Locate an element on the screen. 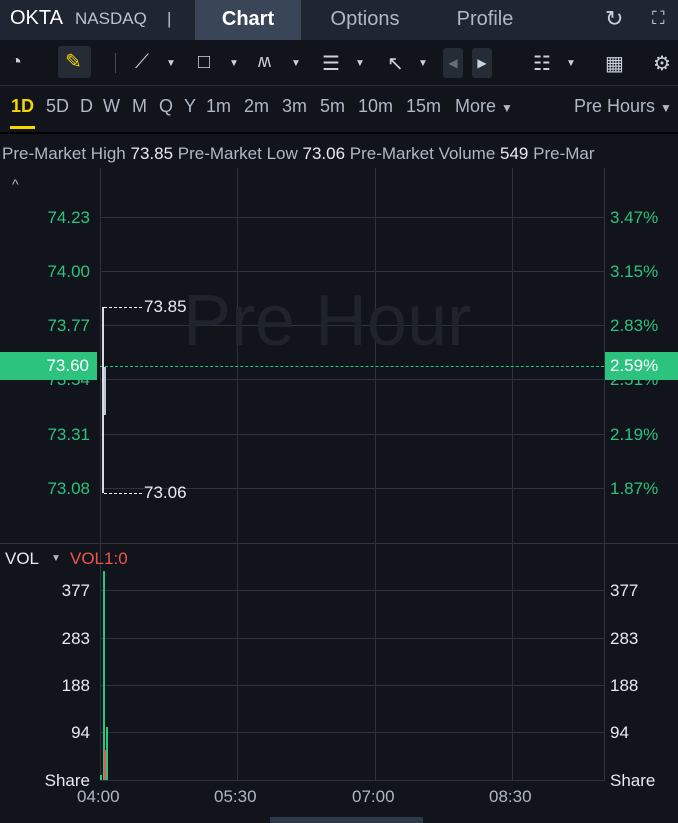  low-marker: 73.06 is located at coordinates (165, 492).